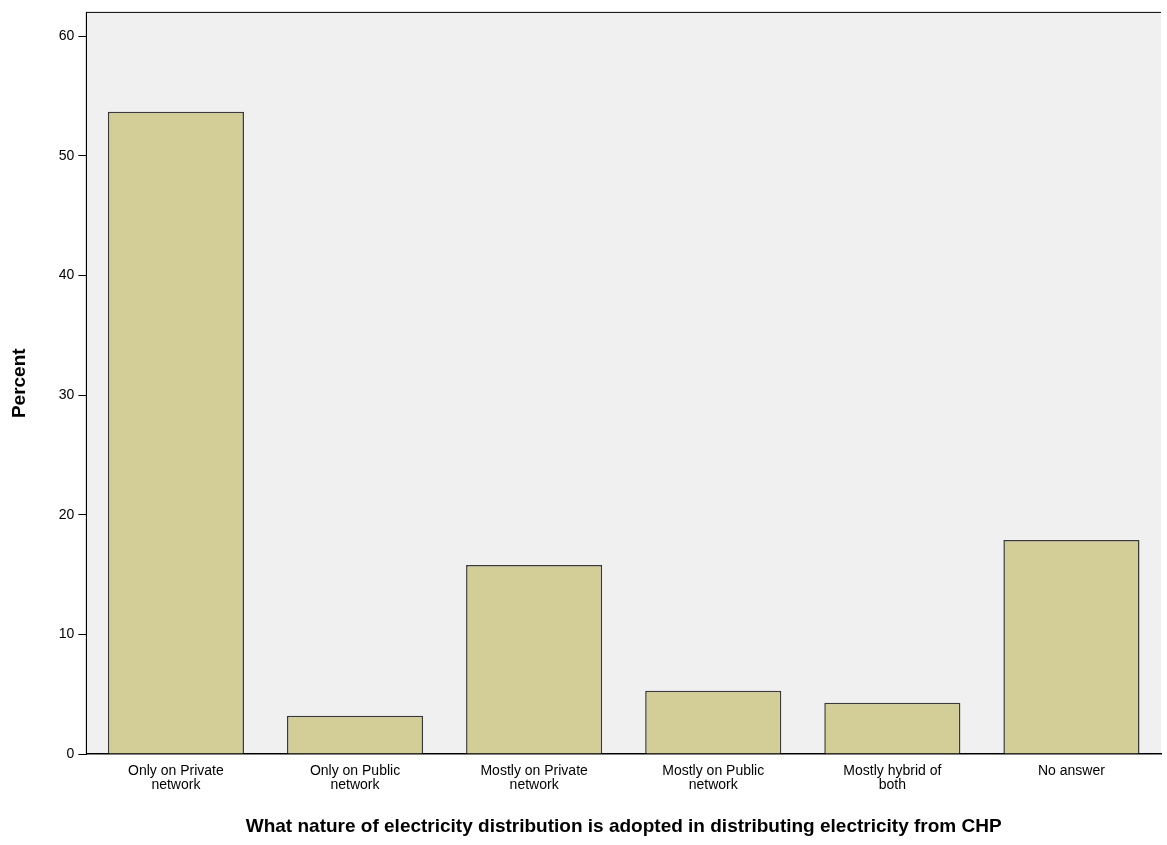 The image size is (1167, 845). I want to click on x-tick-label: No answer, so click(1071, 769).